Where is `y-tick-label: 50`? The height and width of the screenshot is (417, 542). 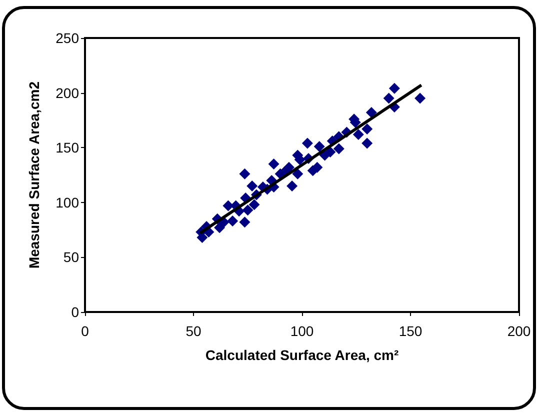
y-tick-label: 50 is located at coordinates (71, 257).